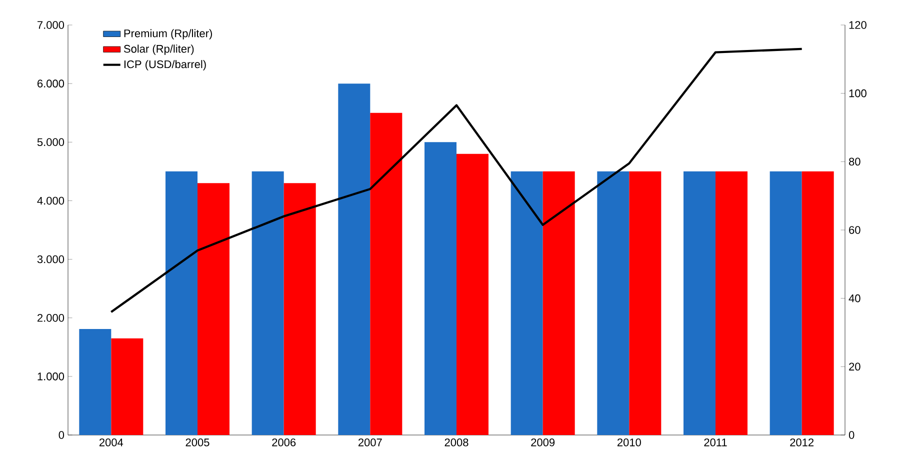 The height and width of the screenshot is (470, 897). I want to click on legend-label: ICP (USD/barrel), so click(165, 65).